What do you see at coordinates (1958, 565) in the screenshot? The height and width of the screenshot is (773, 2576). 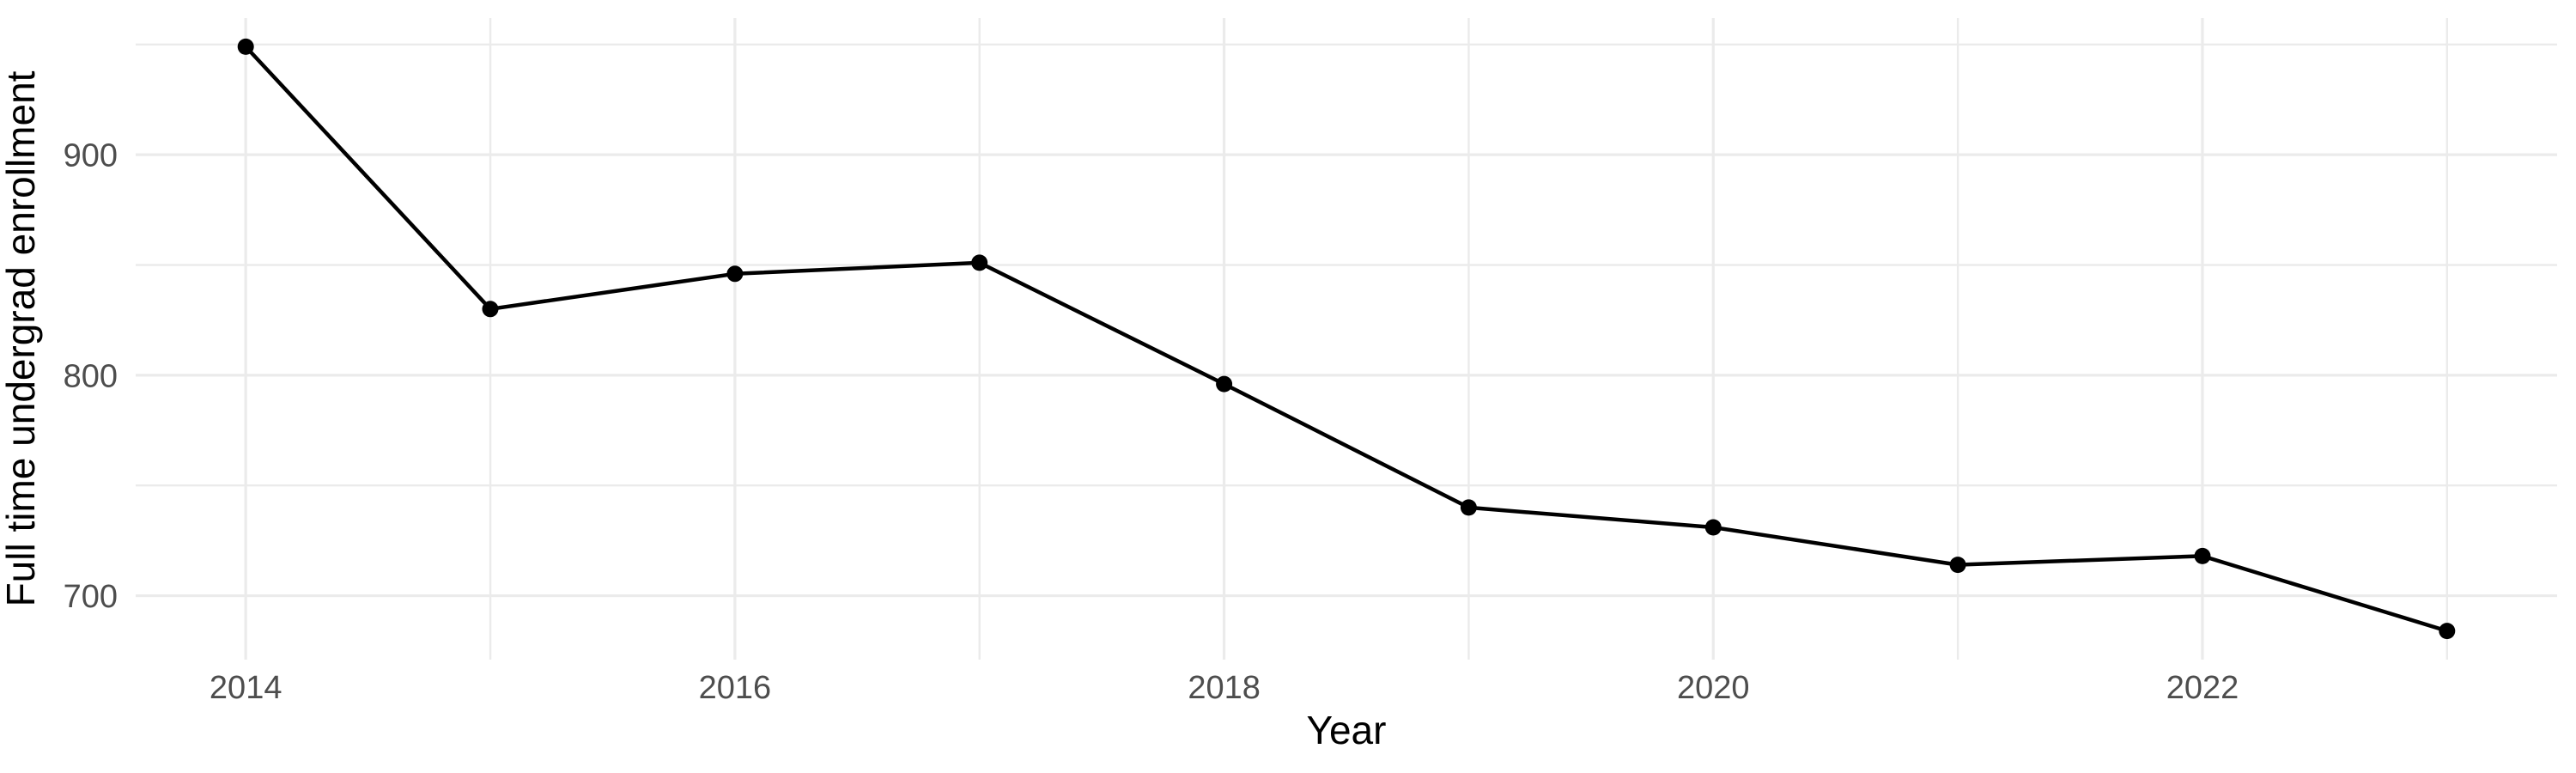 I see `data-point-2021` at bounding box center [1958, 565].